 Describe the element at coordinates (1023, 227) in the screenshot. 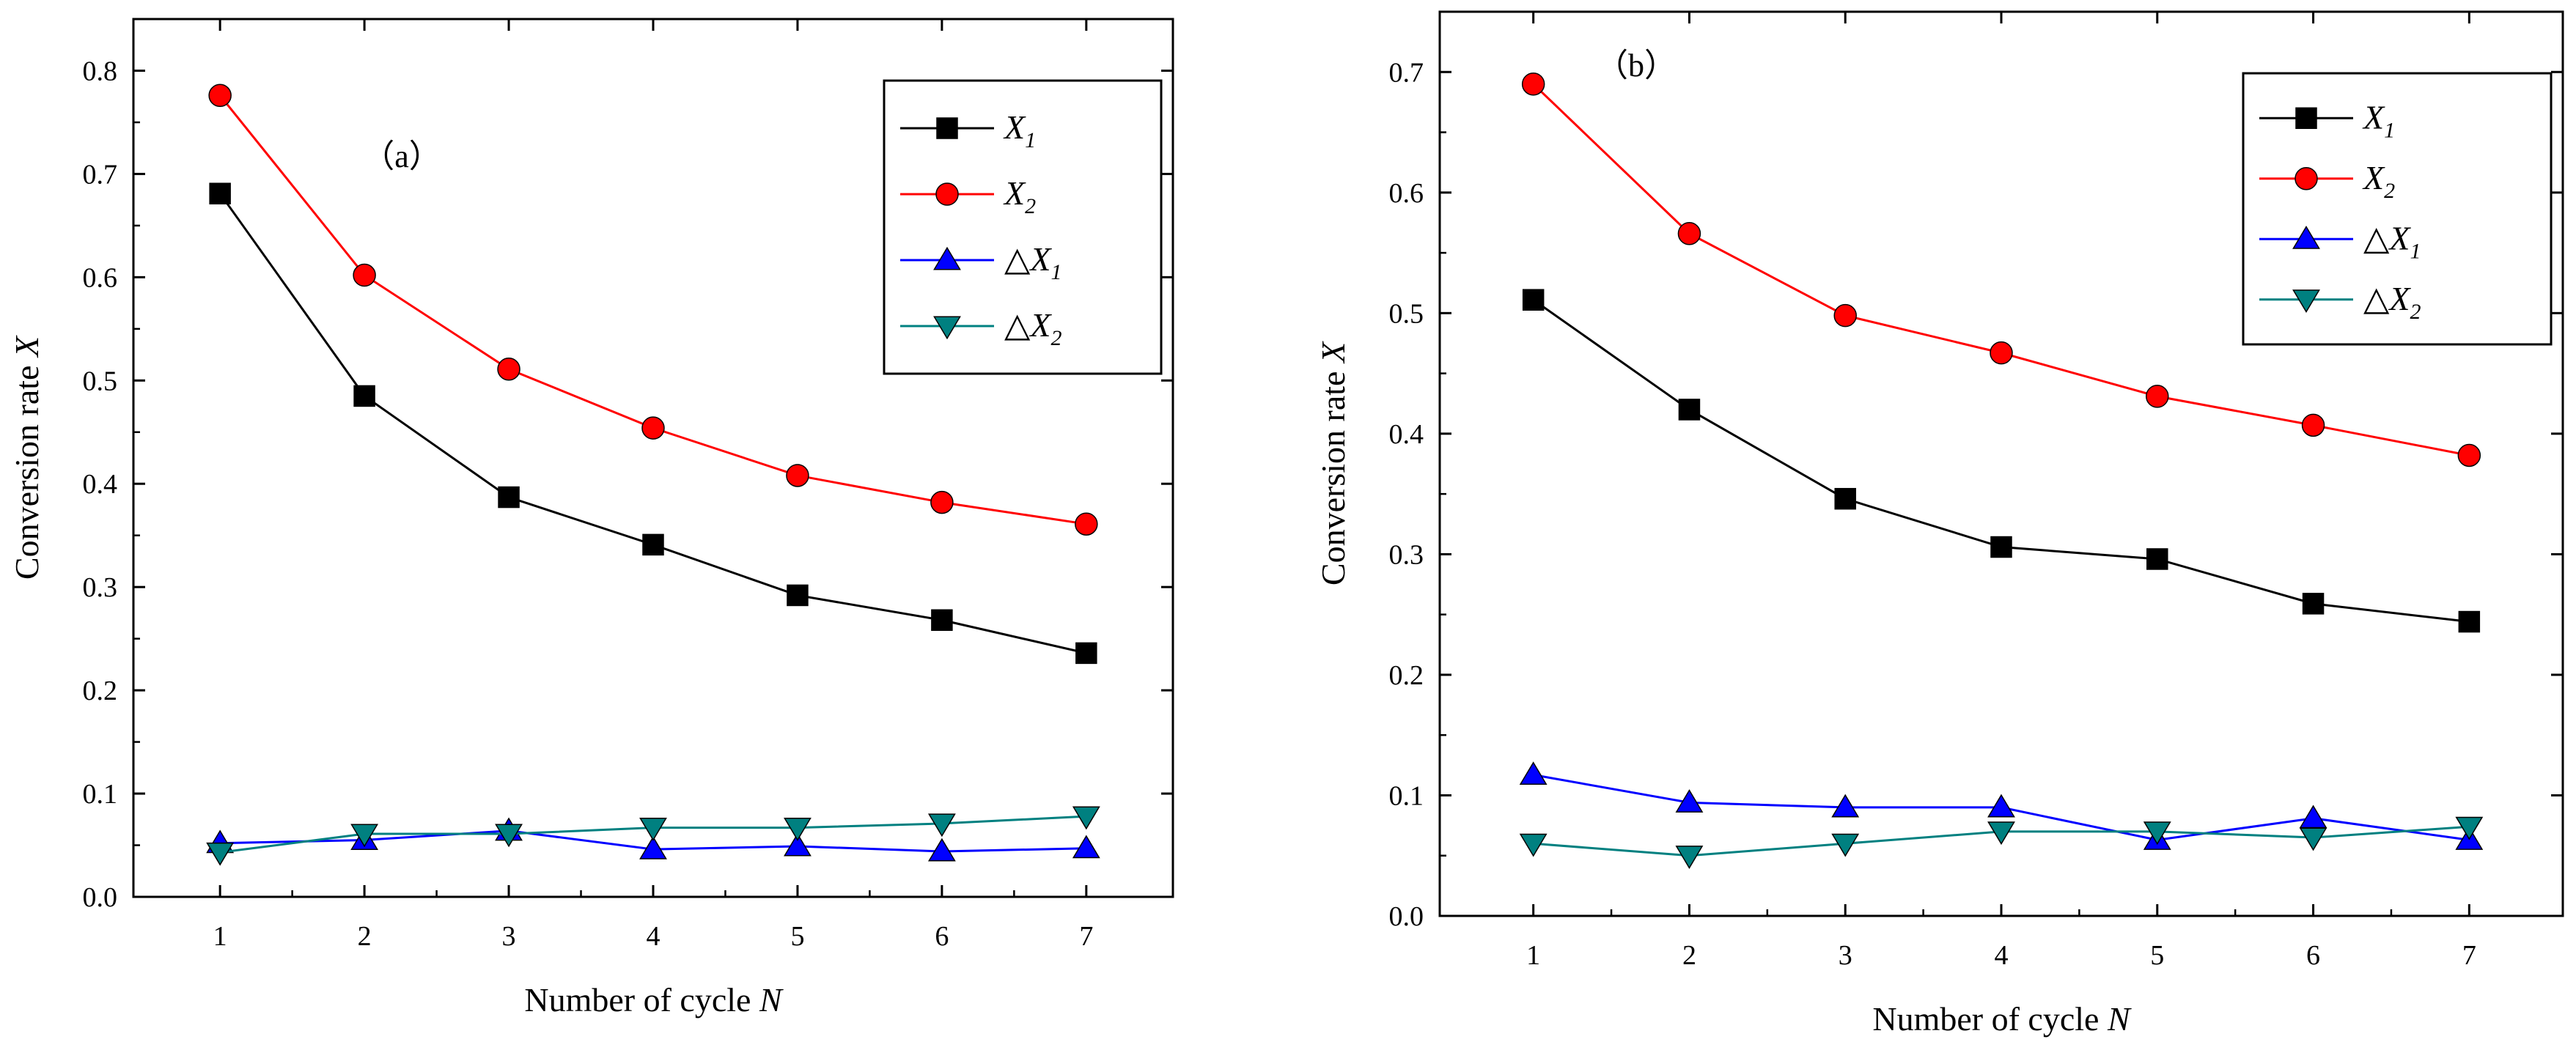

I see `legend-frame` at that location.